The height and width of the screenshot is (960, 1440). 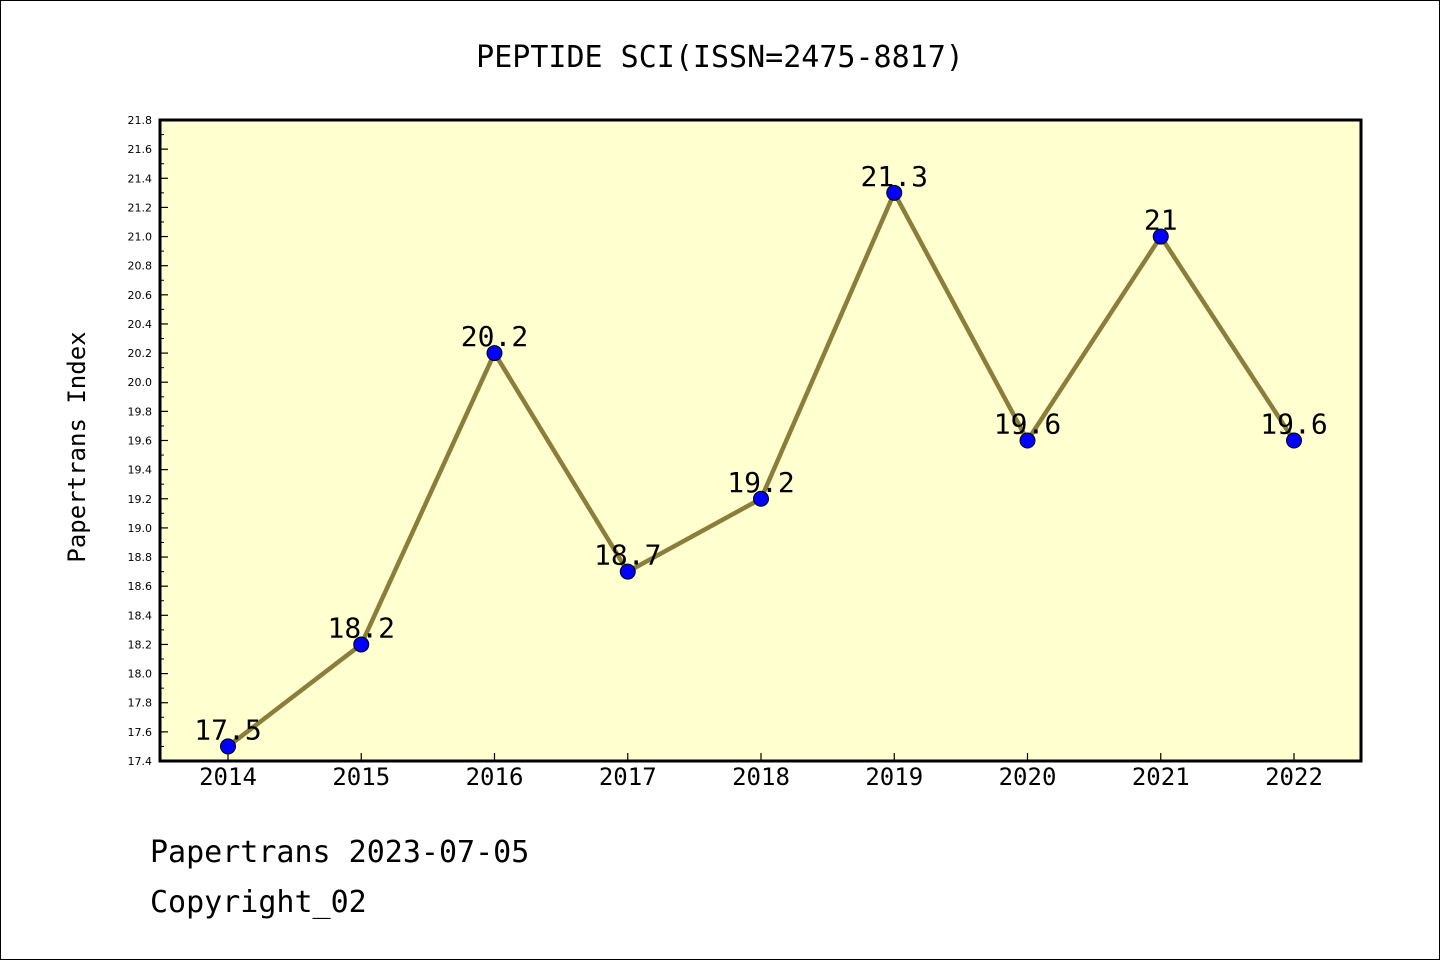 I want to click on chart-title: PEPTIDE SCI(ISSN=2475-8817), so click(x=720, y=57).